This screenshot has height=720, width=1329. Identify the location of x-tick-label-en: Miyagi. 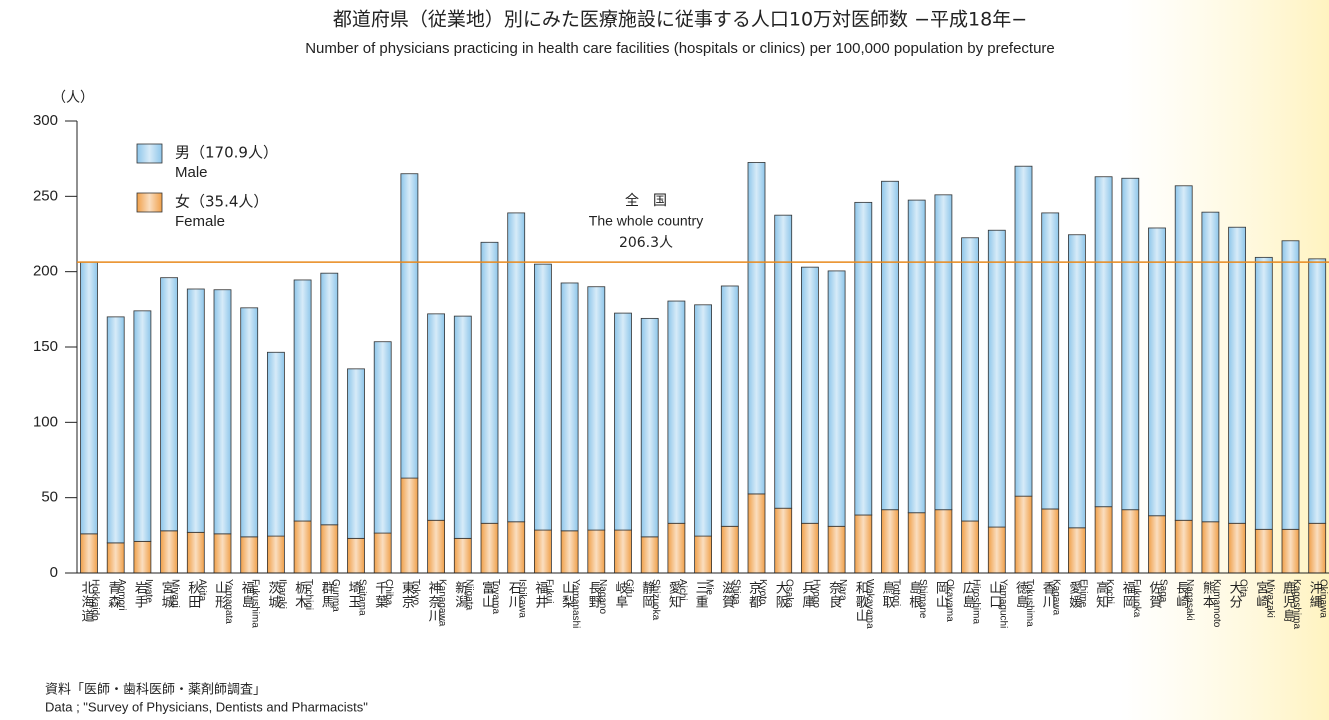
(175, 593).